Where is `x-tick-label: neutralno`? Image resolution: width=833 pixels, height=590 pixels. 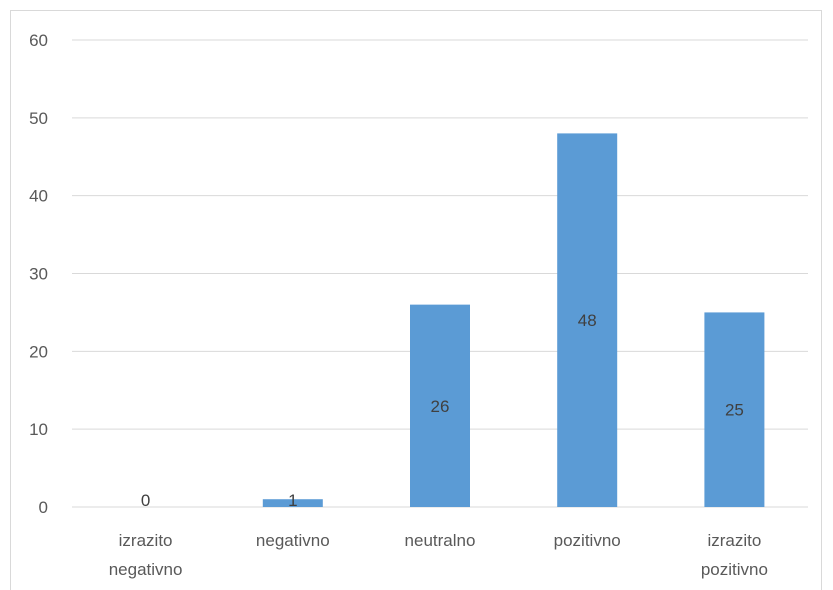 x-tick-label: neutralno is located at coordinates (440, 540).